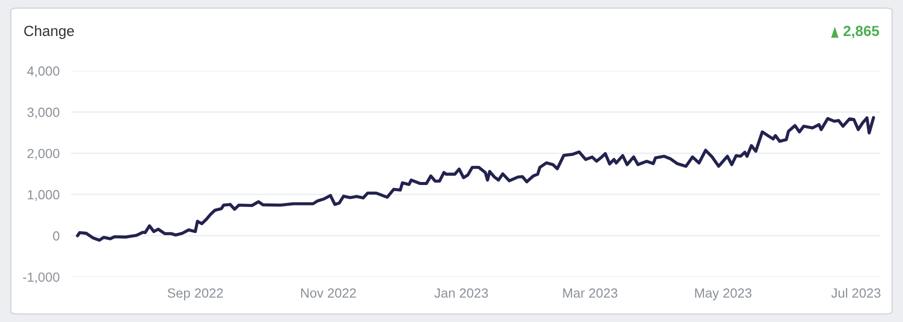 This screenshot has height=322, width=903. Describe the element at coordinates (56, 236) in the screenshot. I see `y-tick-label: 0` at that location.